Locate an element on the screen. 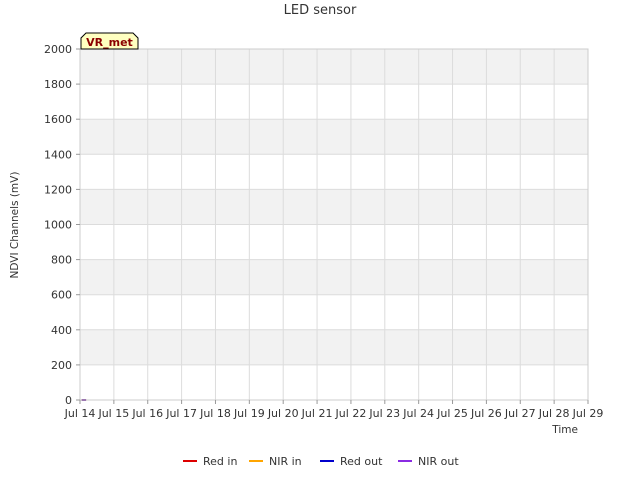 Image resolution: width=640 pixels, height=480 pixels. legend-label: NIR out is located at coordinates (438, 461).